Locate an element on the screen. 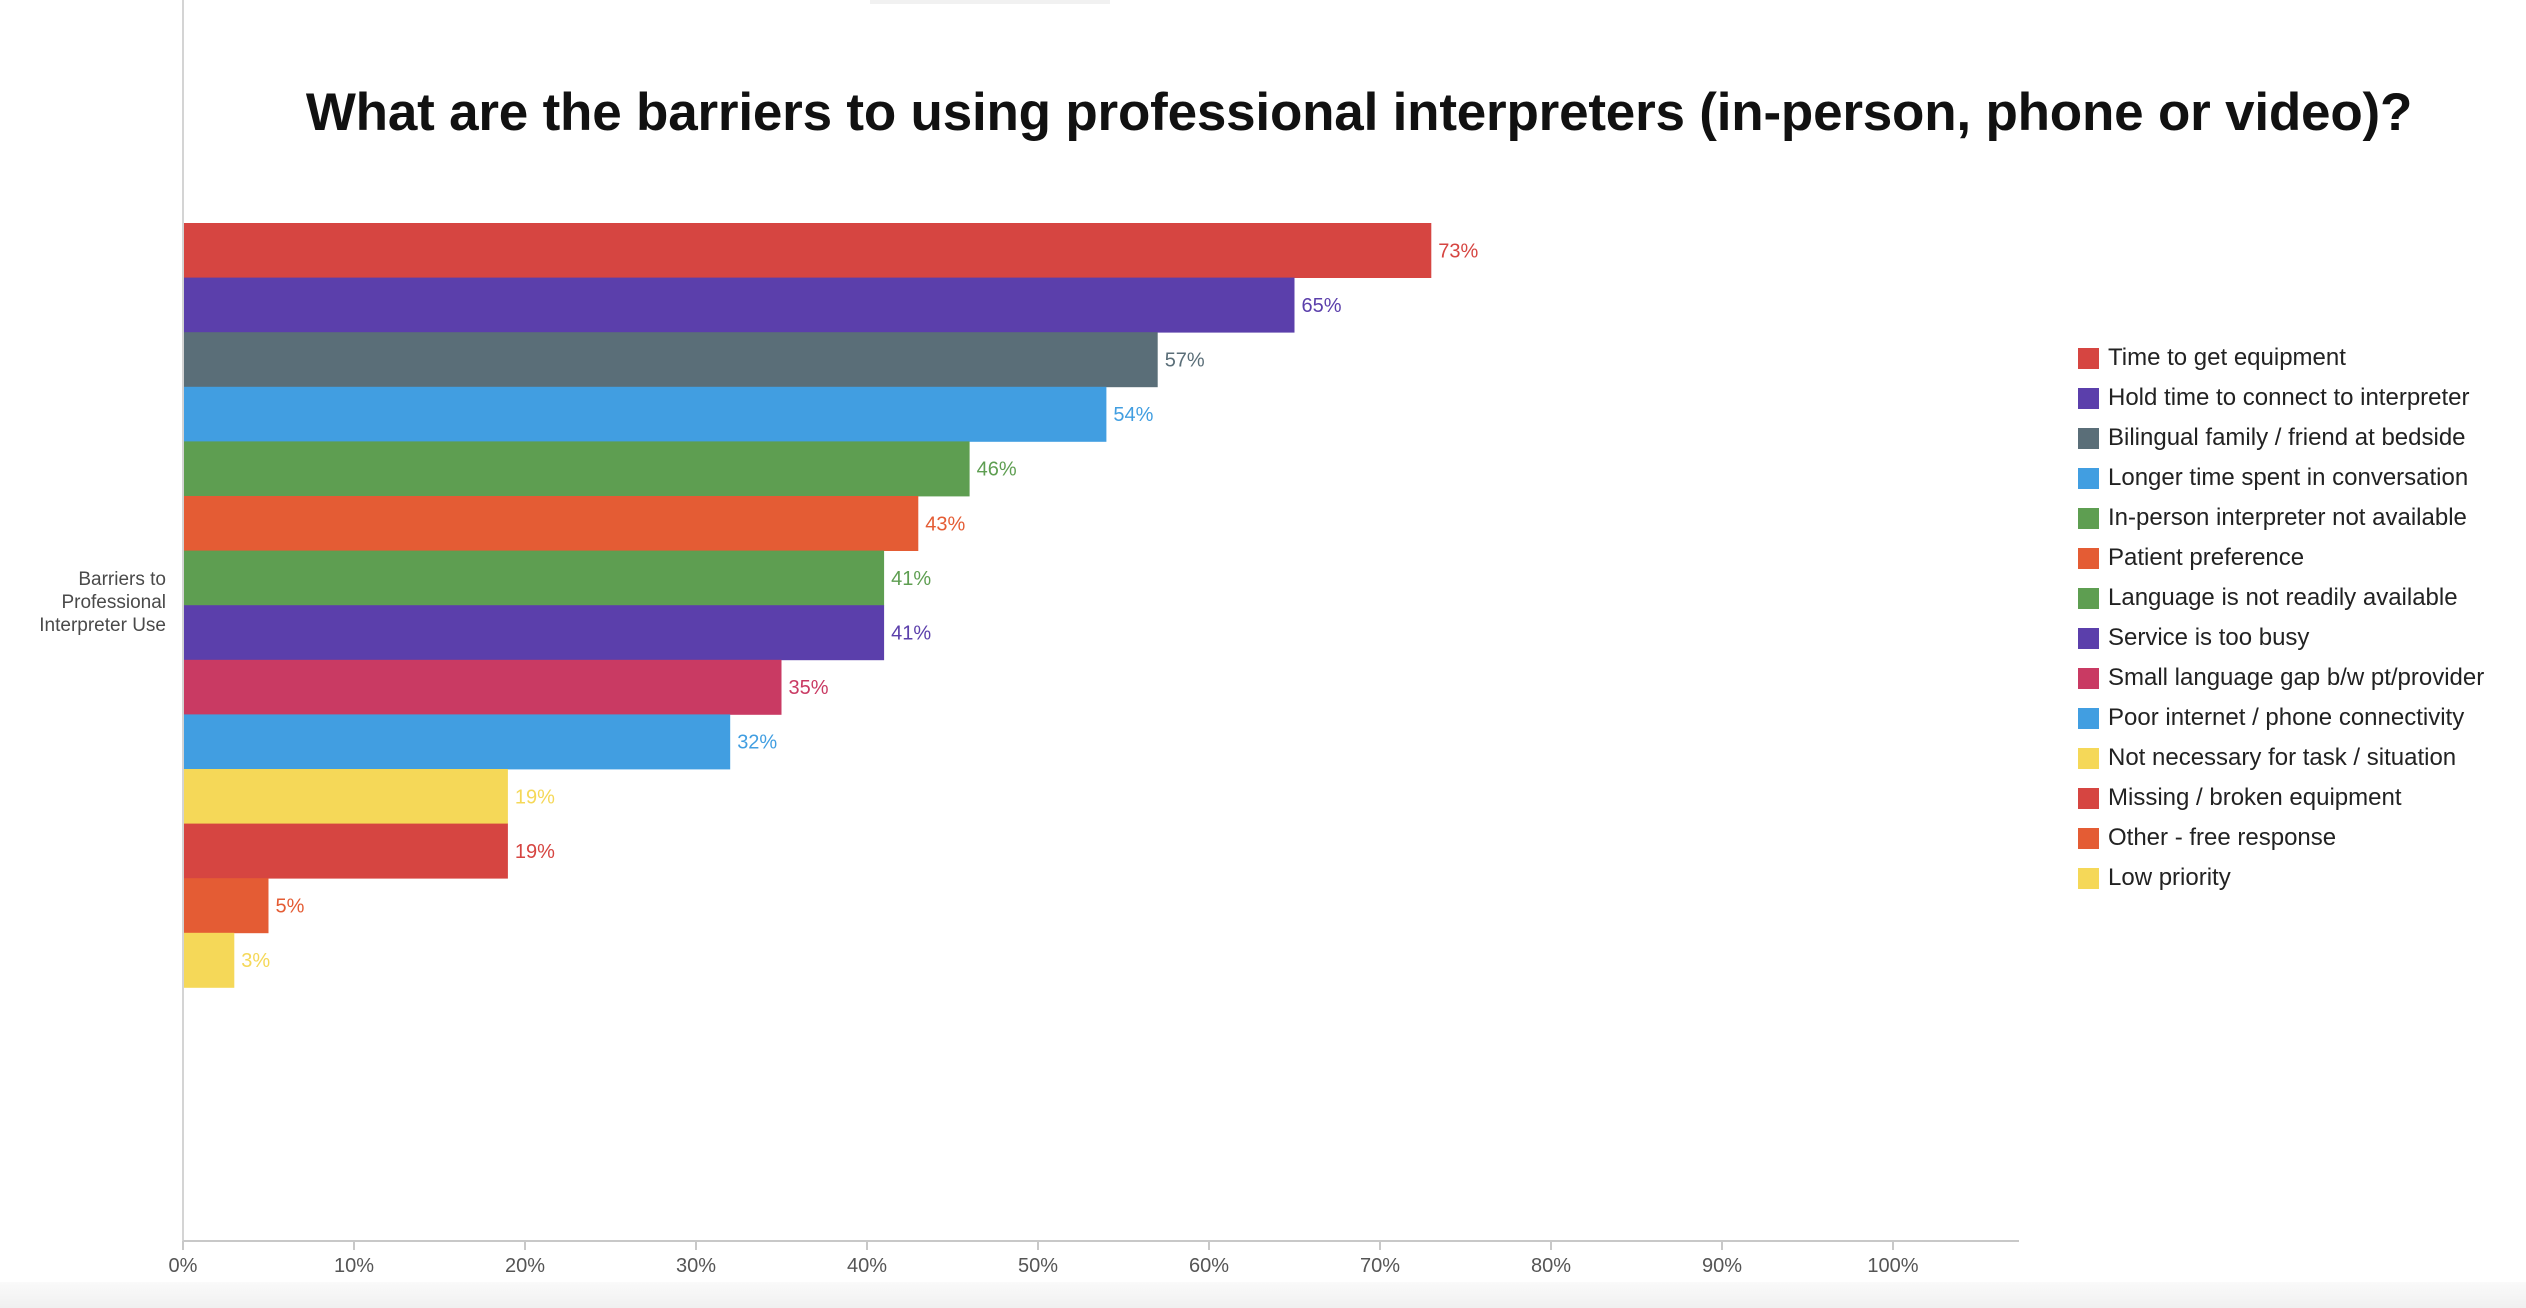 This screenshot has height=1308, width=2526. legend-item: Hold time to connect to interpreter is located at coordinates (2281, 398).